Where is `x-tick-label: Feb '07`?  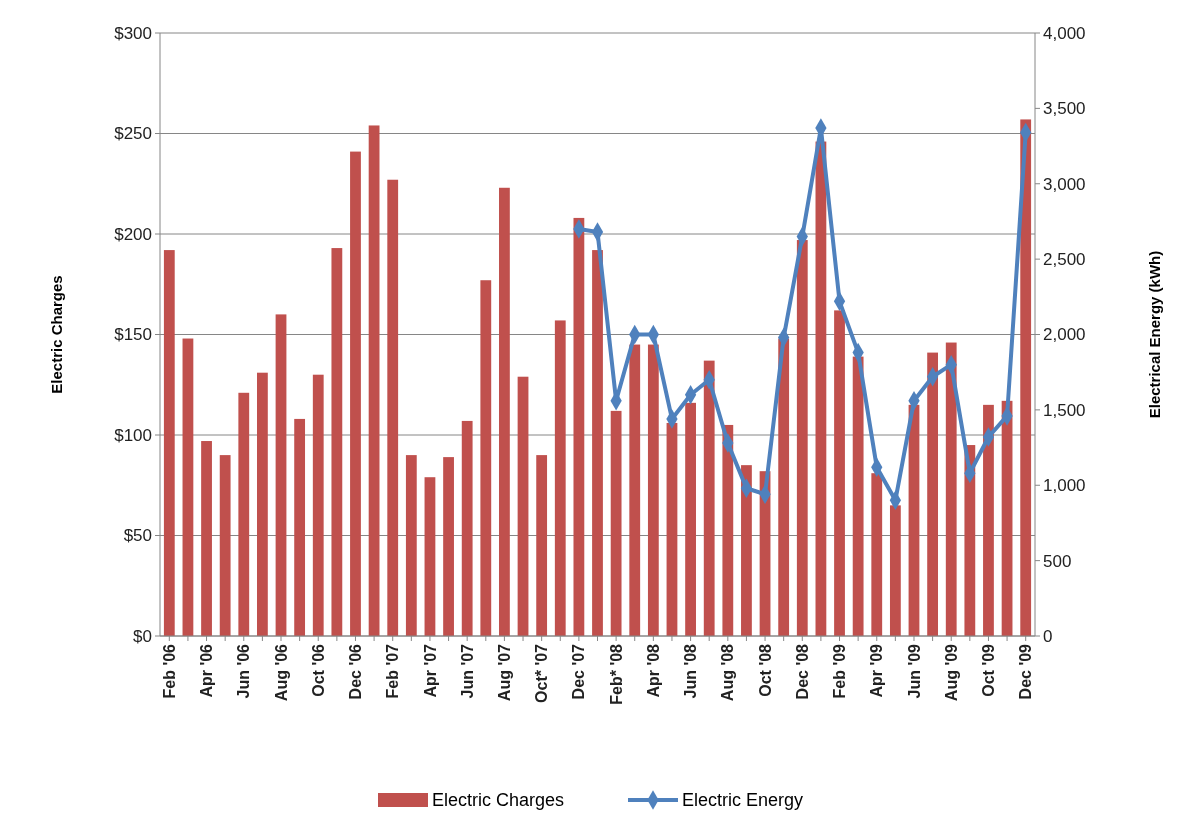 x-tick-label: Feb '07 is located at coordinates (393, 671).